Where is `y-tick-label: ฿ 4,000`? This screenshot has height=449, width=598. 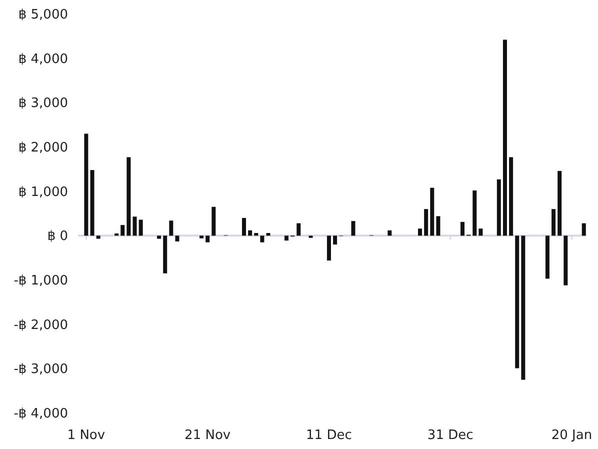
y-tick-label: ฿ 4,000 is located at coordinates (43, 59).